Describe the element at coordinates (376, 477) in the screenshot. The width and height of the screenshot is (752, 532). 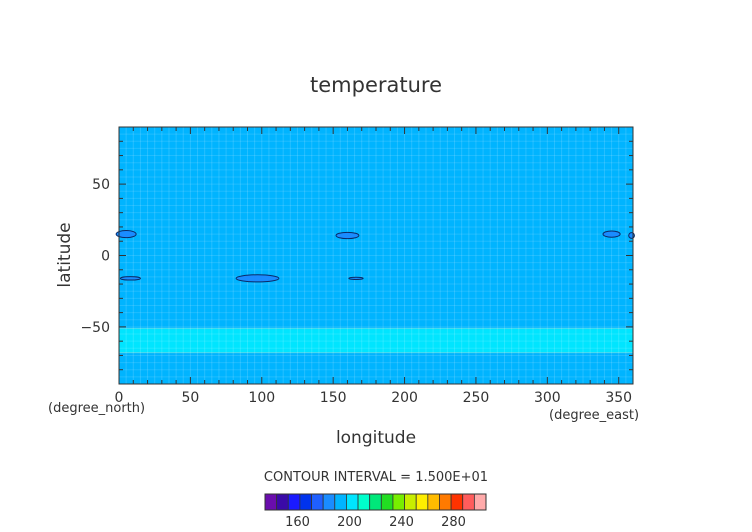
I see `contour-interval-label: CONTOUR INTERVAL = 1.500E+01` at that location.